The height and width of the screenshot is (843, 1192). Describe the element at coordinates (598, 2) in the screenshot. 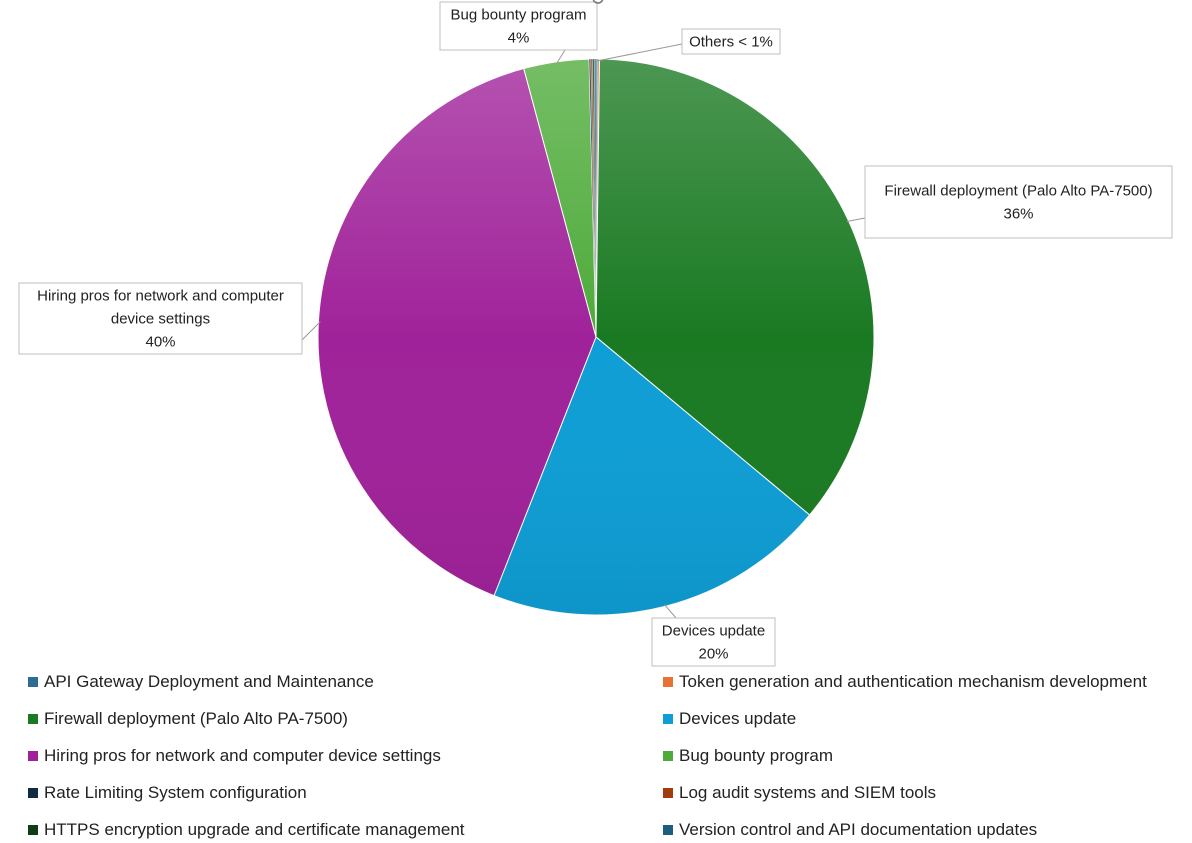

I see `others-marker` at that location.